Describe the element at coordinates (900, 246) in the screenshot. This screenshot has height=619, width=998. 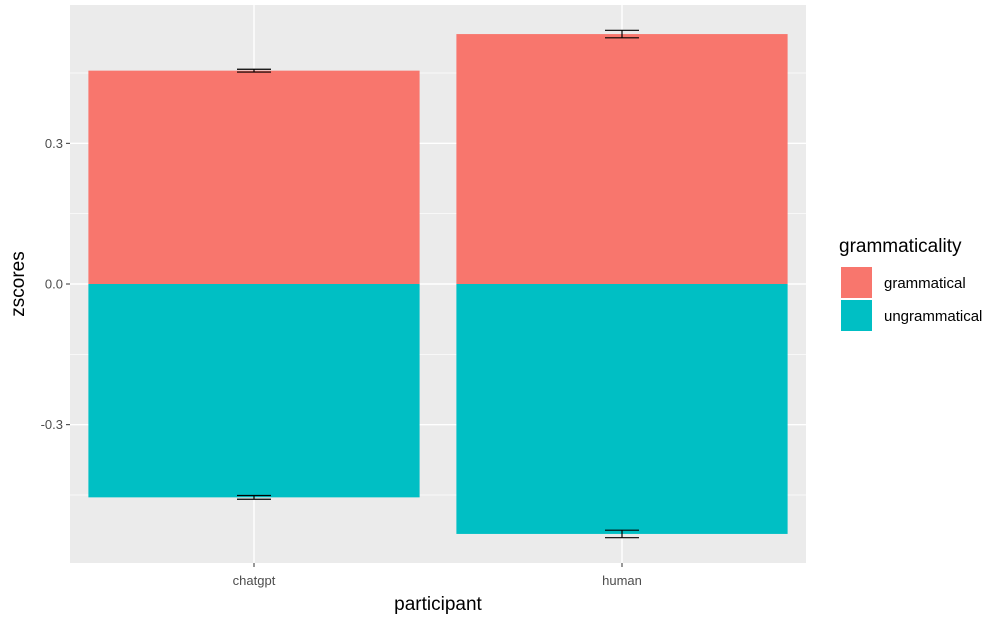
I see `legend-title: grammaticality` at that location.